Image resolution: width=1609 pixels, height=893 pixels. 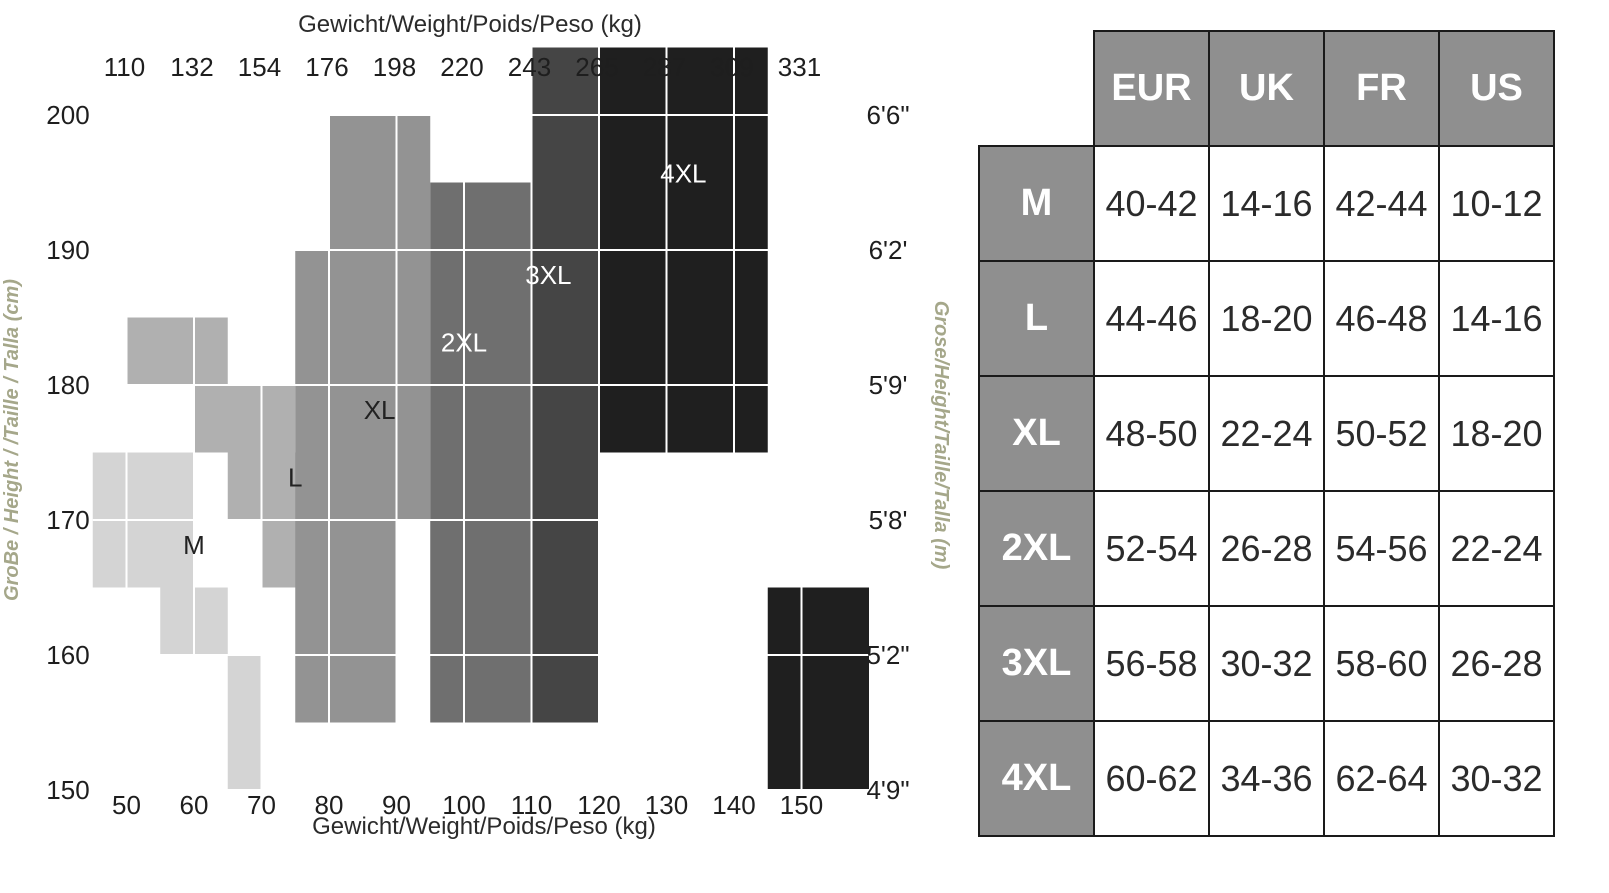 I want to click on y-right-tick-label: 4'9", so click(x=887, y=790).